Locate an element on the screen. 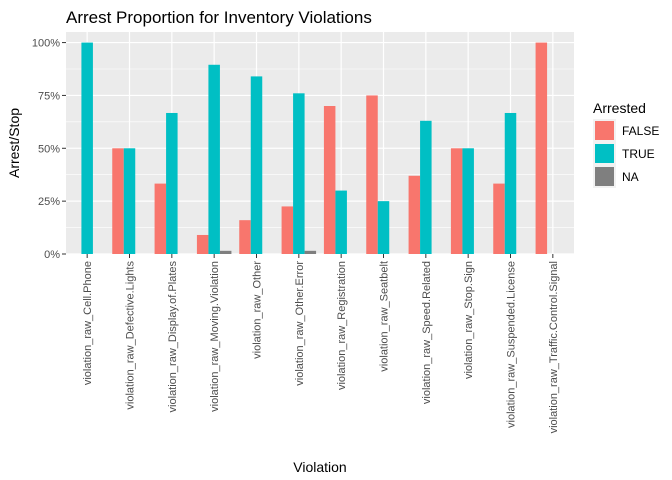 This screenshot has height=480, width=672. y-tick-label: 25% is located at coordinates (49, 202).